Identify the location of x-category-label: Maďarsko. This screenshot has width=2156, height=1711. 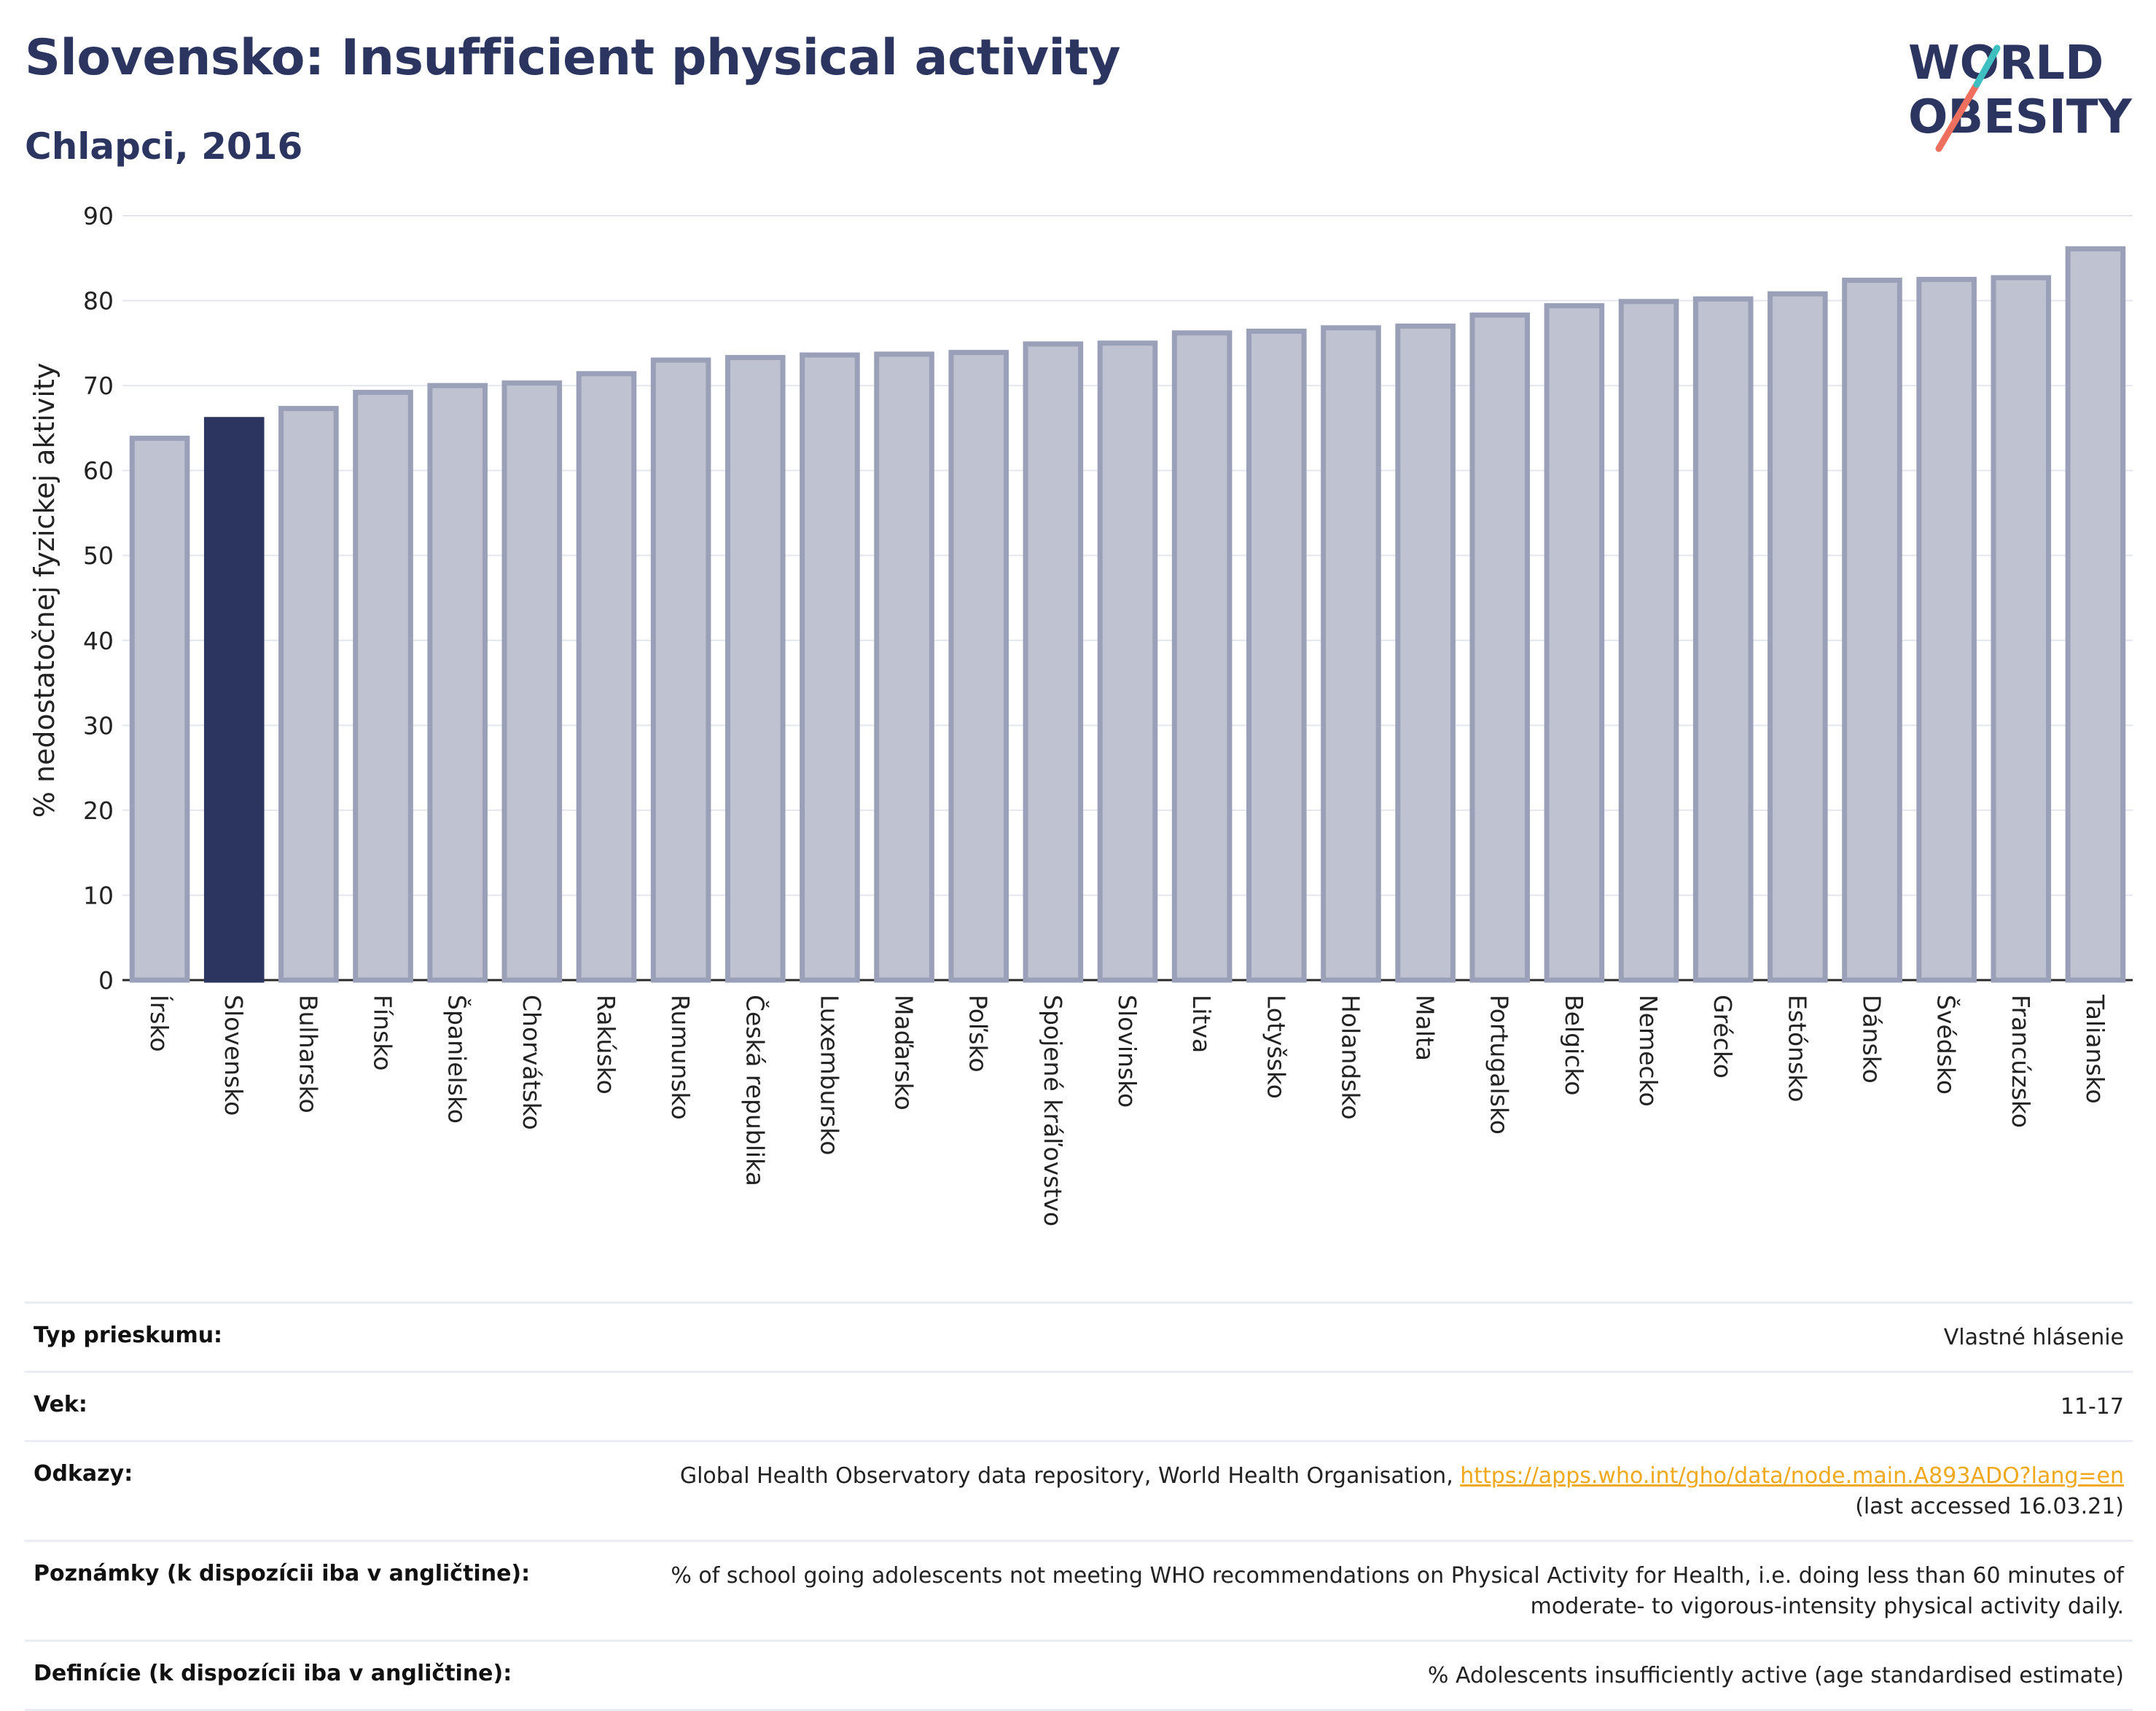
(904, 1053).